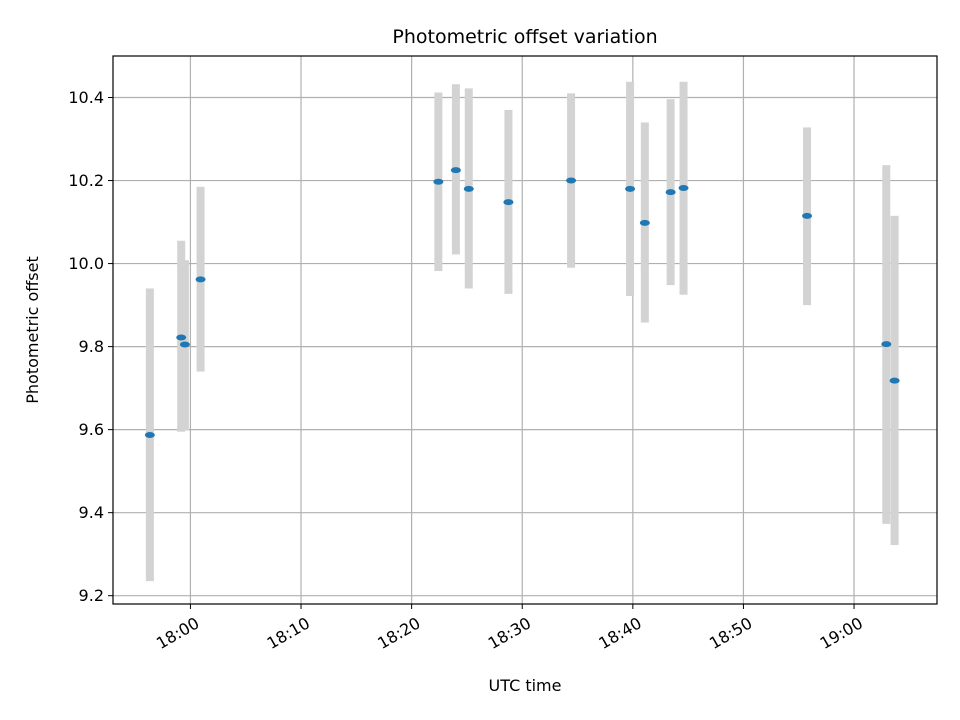  What do you see at coordinates (32, 330) in the screenshot?
I see `y-axis-label: Photometric offset` at bounding box center [32, 330].